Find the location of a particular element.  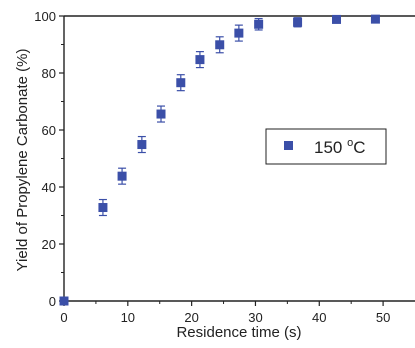

y-axis-ticks: 0 20 40 60 80 100 is located at coordinates (49, 159).